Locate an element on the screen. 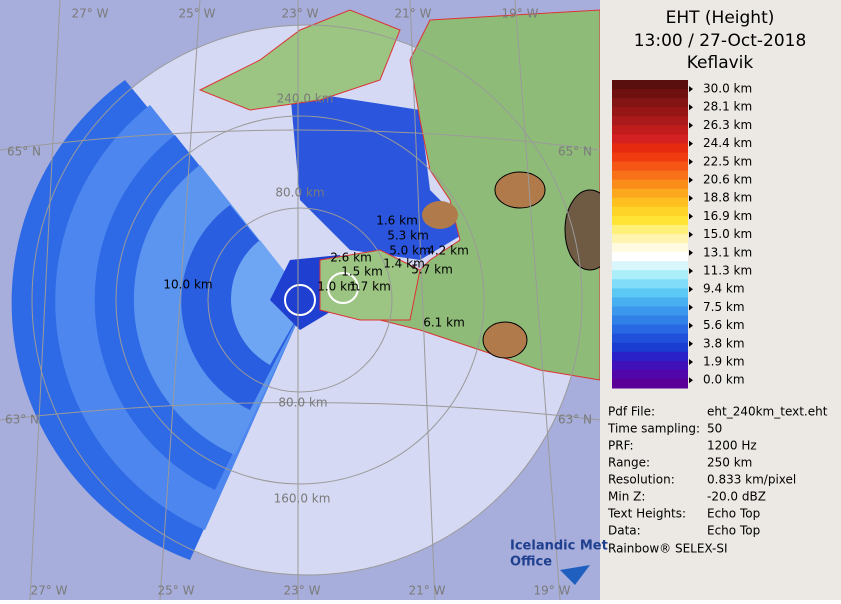  legend-label: 9.4 km is located at coordinates (724, 289).